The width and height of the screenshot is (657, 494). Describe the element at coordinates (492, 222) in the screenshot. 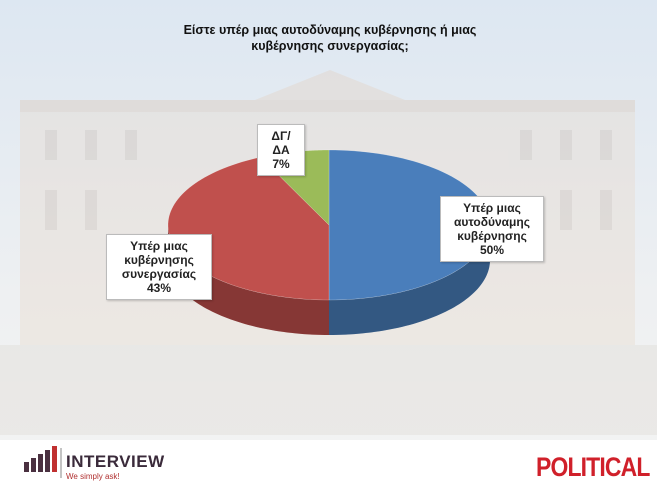

I see `data-label-category: Υπέρ μιας αυτοδύναμης κυβέρνησης` at that location.